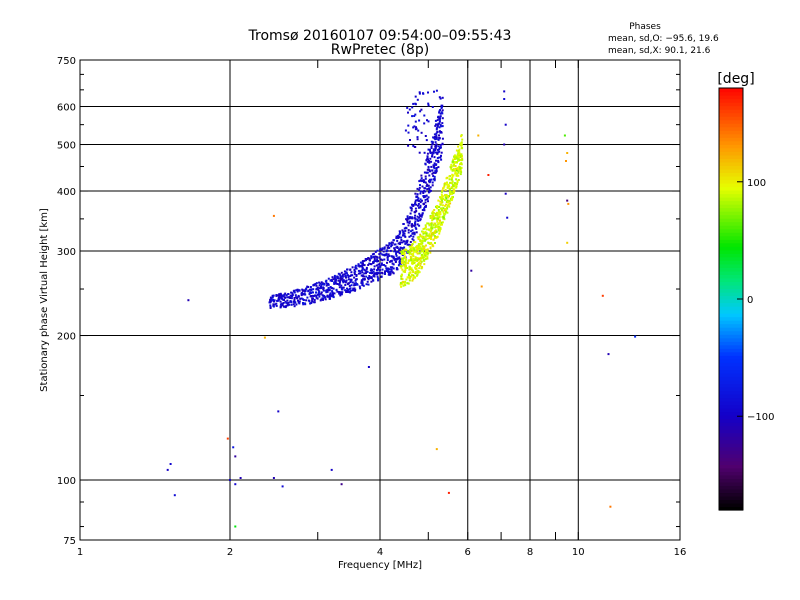 Image resolution: width=800 pixels, height=600 pixels. What do you see at coordinates (468, 552) in the screenshot?
I see `x-tick-label: 6` at bounding box center [468, 552].